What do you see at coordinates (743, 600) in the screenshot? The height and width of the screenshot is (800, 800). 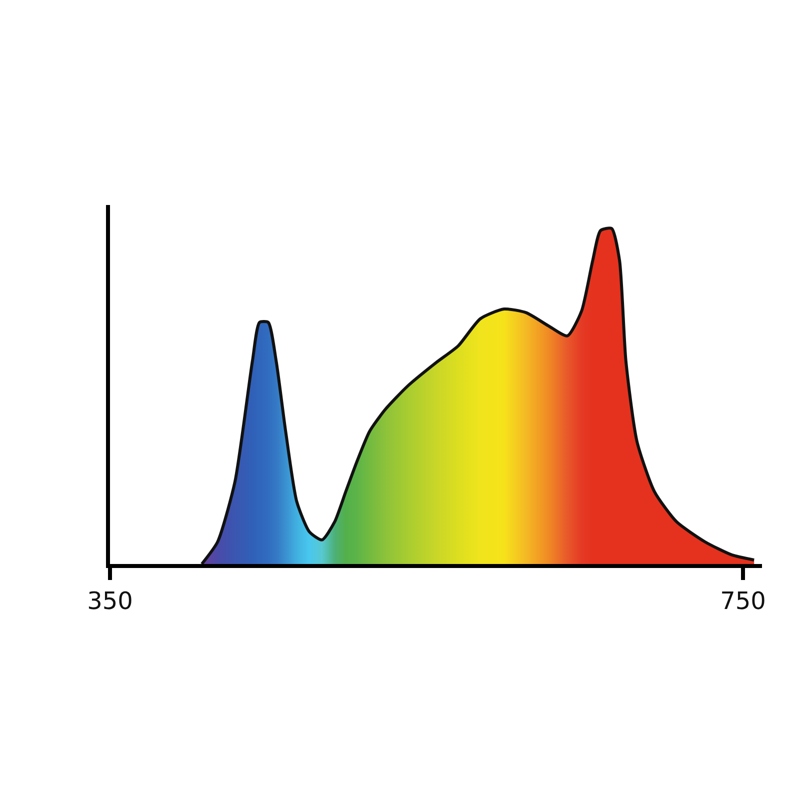 I see `x-tick-label: 750` at bounding box center [743, 600].